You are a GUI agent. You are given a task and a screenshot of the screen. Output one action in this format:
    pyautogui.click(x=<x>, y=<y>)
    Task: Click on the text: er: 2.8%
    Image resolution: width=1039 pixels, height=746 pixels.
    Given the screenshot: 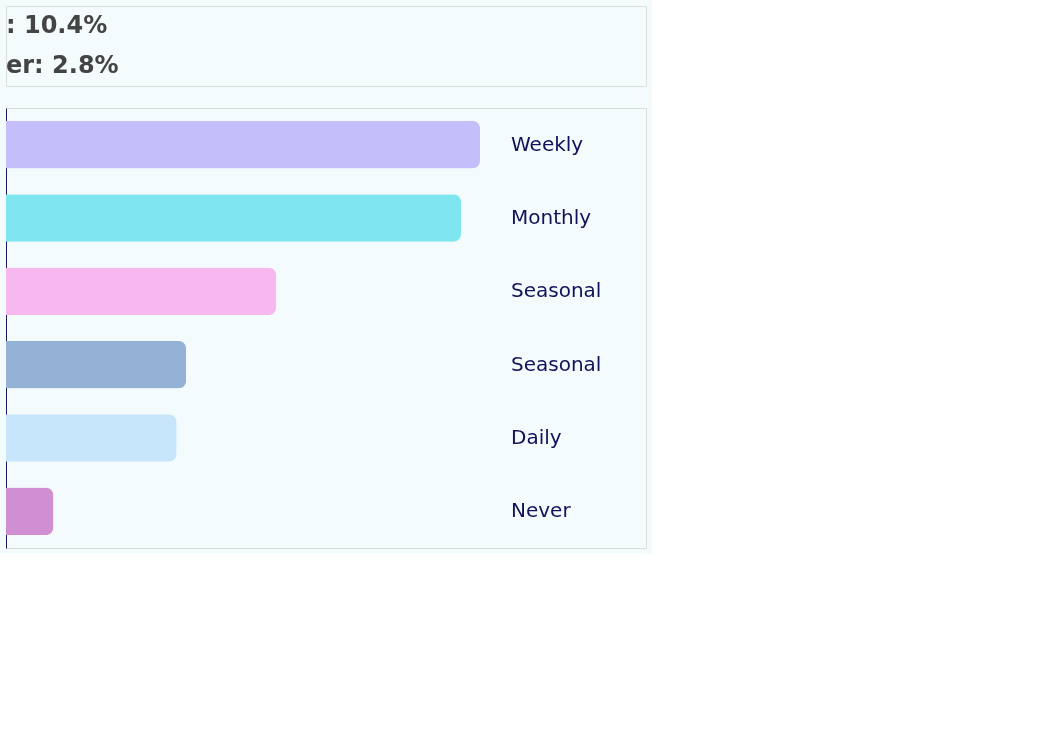 What is the action you would take?
    pyautogui.click(x=62, y=65)
    